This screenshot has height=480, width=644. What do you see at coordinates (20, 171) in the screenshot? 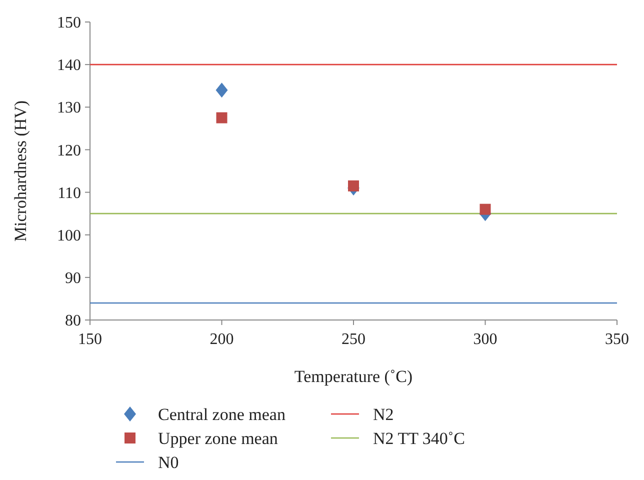
I see `y-axis-title: Microhardness (HV)` at bounding box center [20, 171].